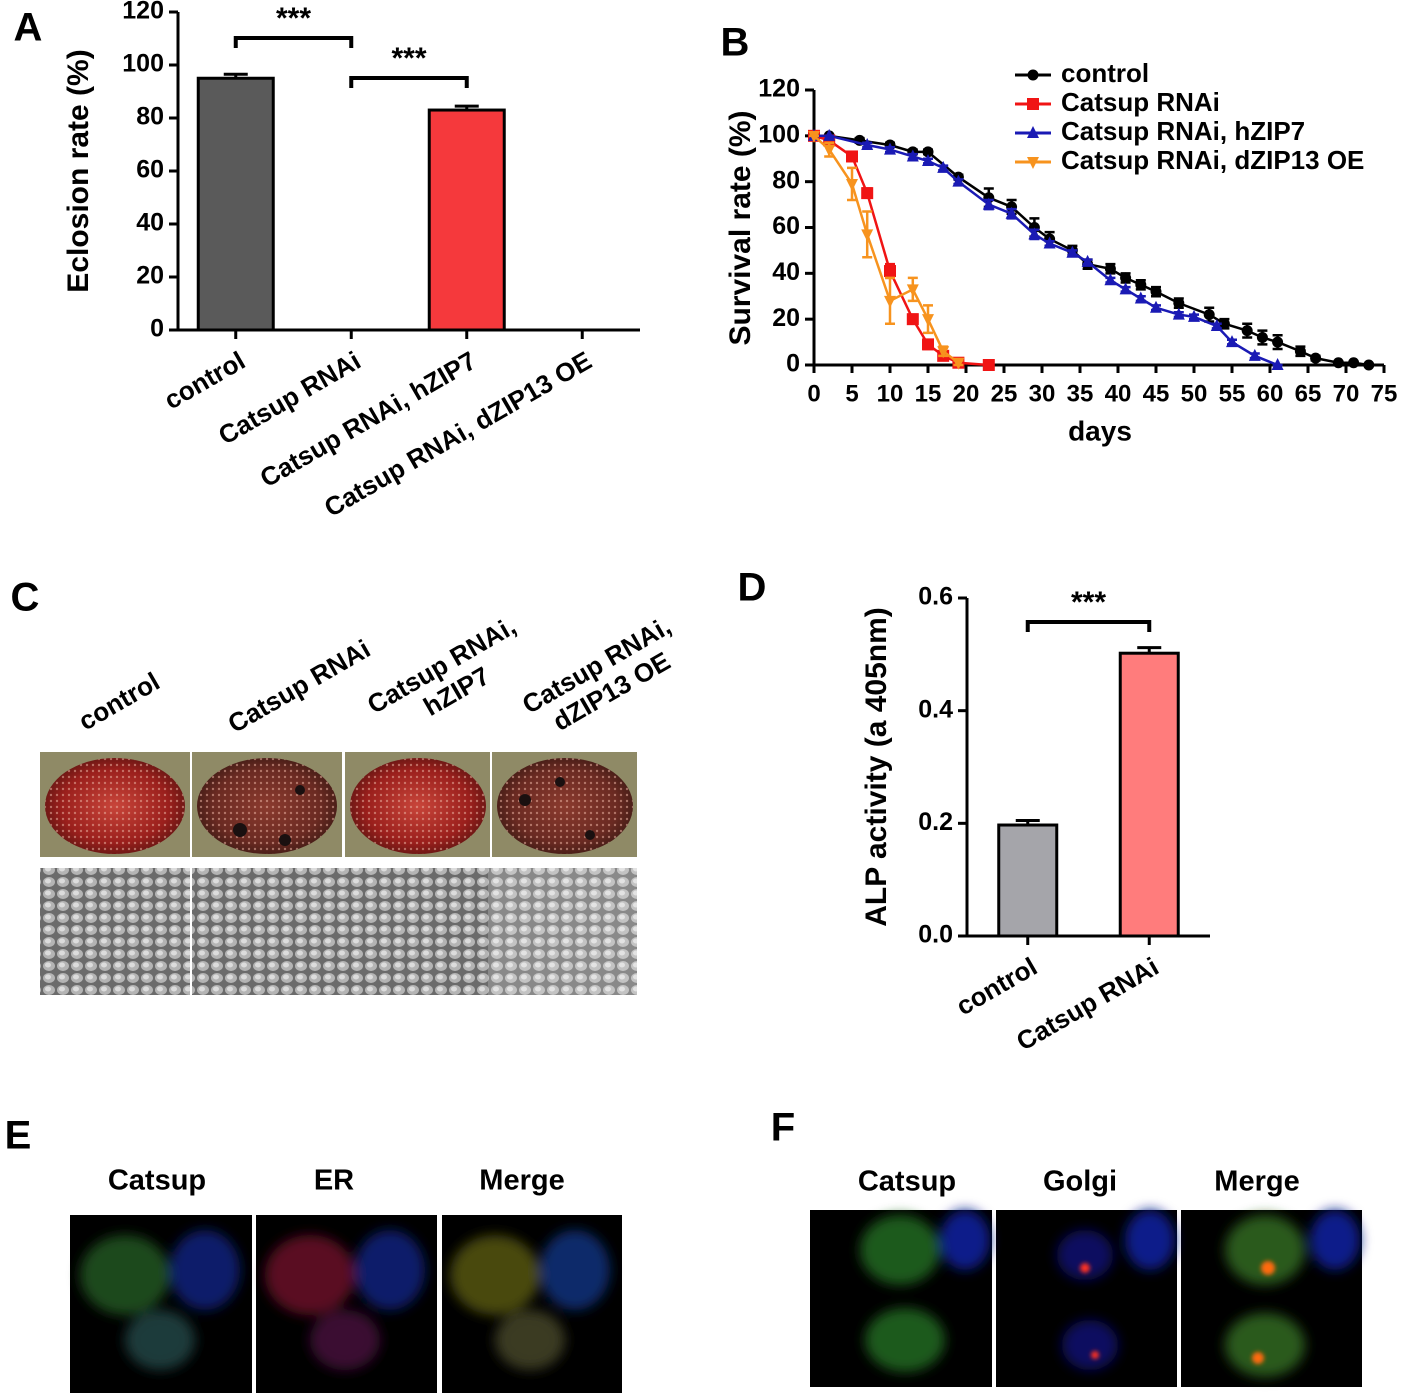 The image size is (1418, 1398). Describe the element at coordinates (935, 935) in the screenshot. I see `y-tick-label: 0.0` at that location.